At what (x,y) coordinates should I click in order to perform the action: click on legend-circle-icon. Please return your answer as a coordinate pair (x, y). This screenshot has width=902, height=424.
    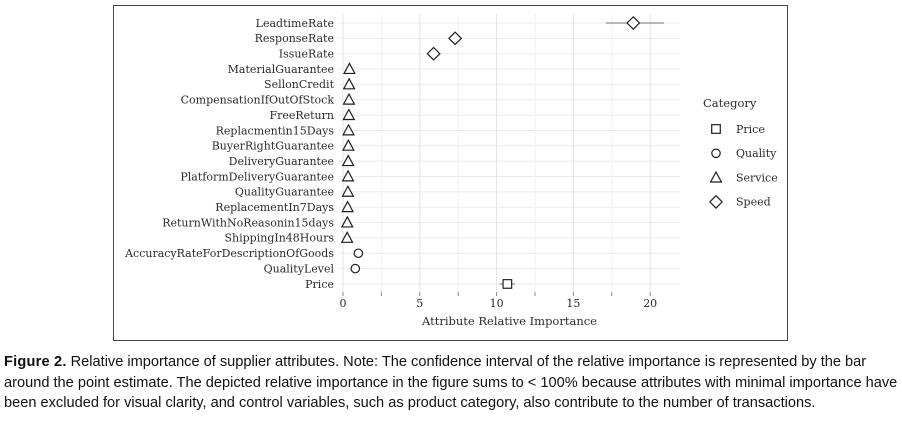
    Looking at the image, I should click on (716, 153).